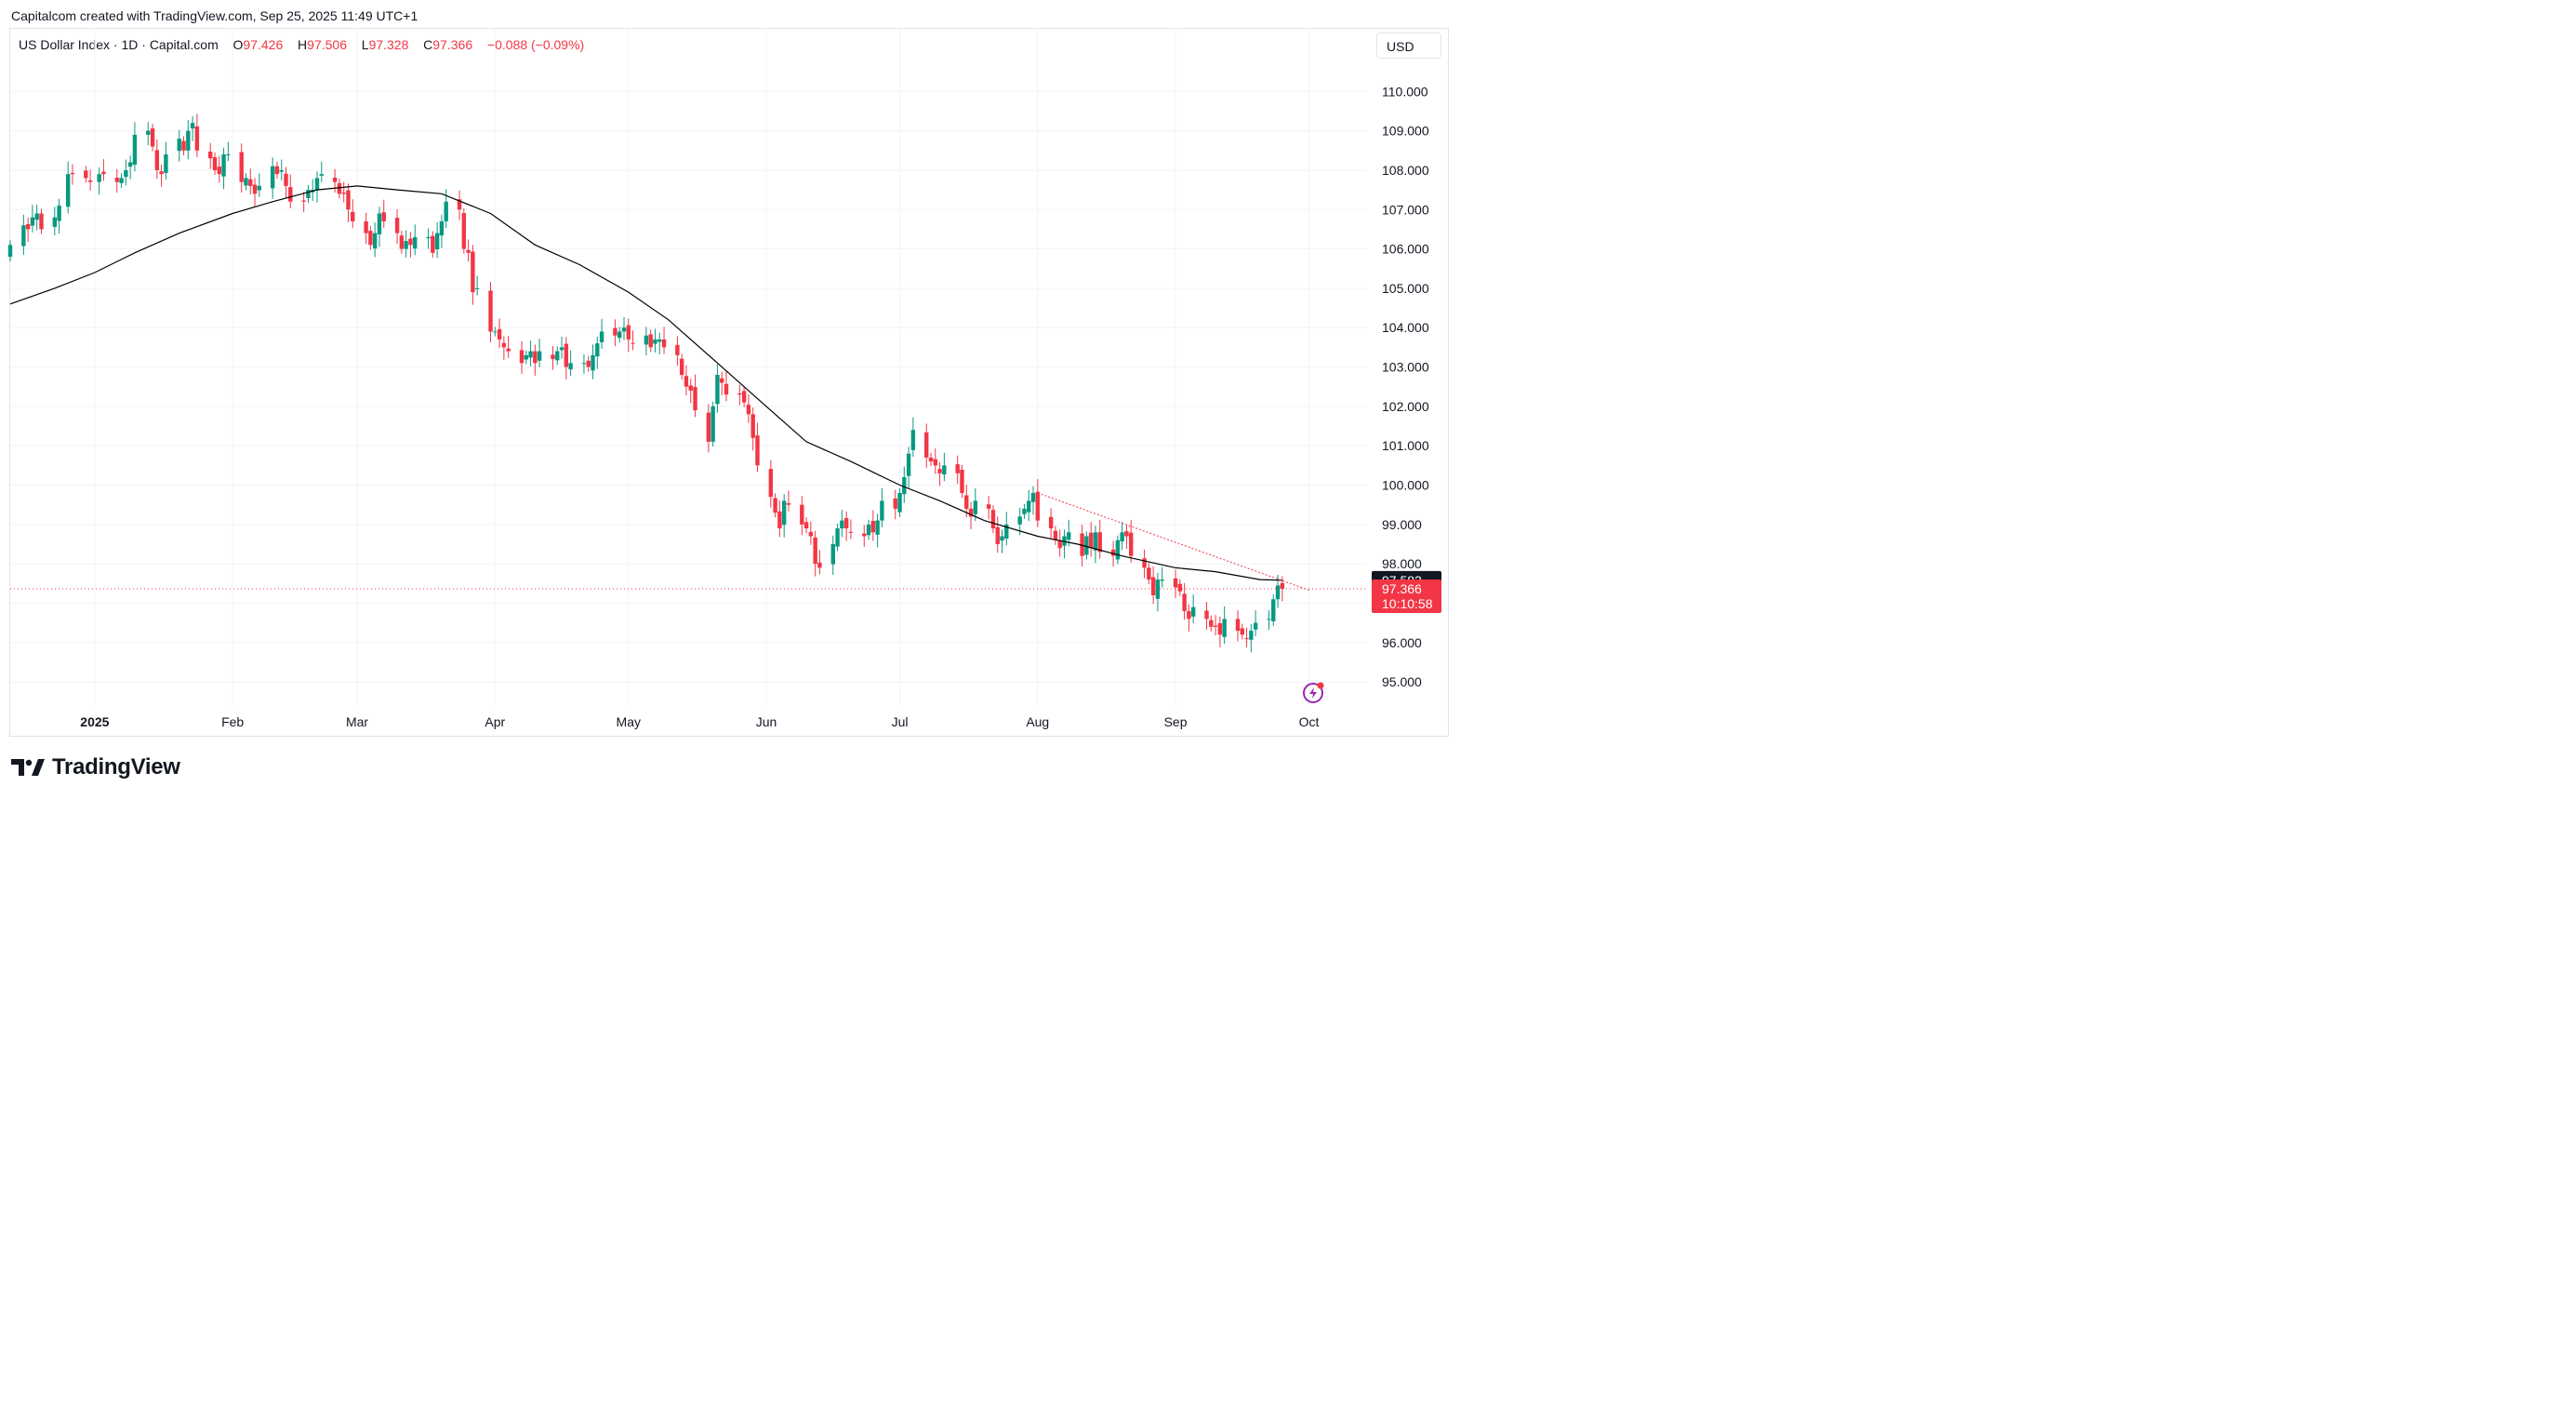  Describe the element at coordinates (428, 45) in the screenshot. I see `close-label: C` at that location.